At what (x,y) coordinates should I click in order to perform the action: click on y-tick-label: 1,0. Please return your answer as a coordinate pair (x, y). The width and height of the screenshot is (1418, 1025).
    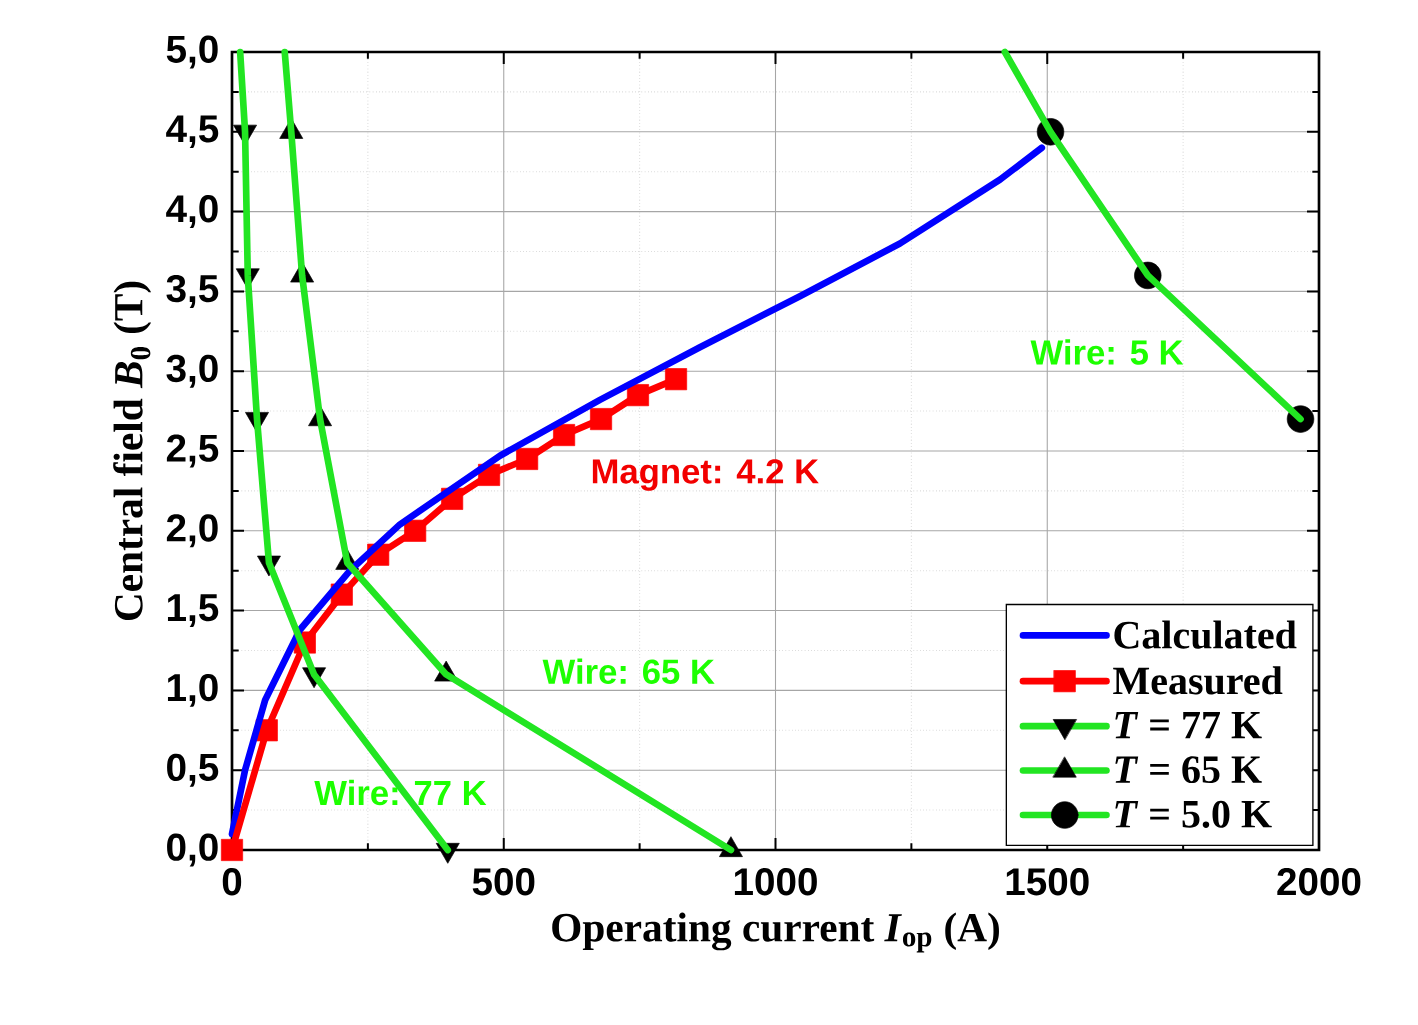
    Looking at the image, I should click on (192, 690).